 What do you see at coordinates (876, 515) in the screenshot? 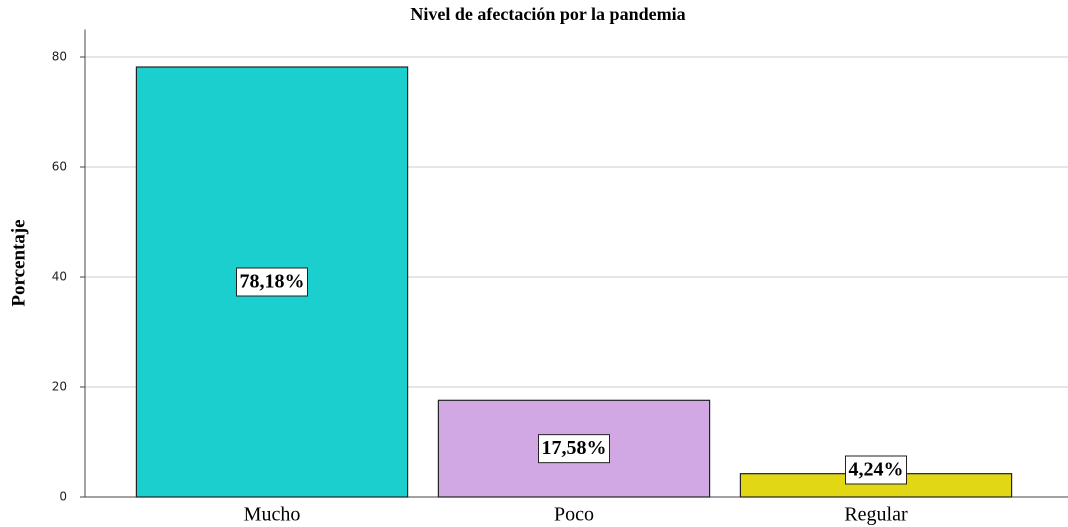
I see `x-tick-label: Regular` at bounding box center [876, 515].